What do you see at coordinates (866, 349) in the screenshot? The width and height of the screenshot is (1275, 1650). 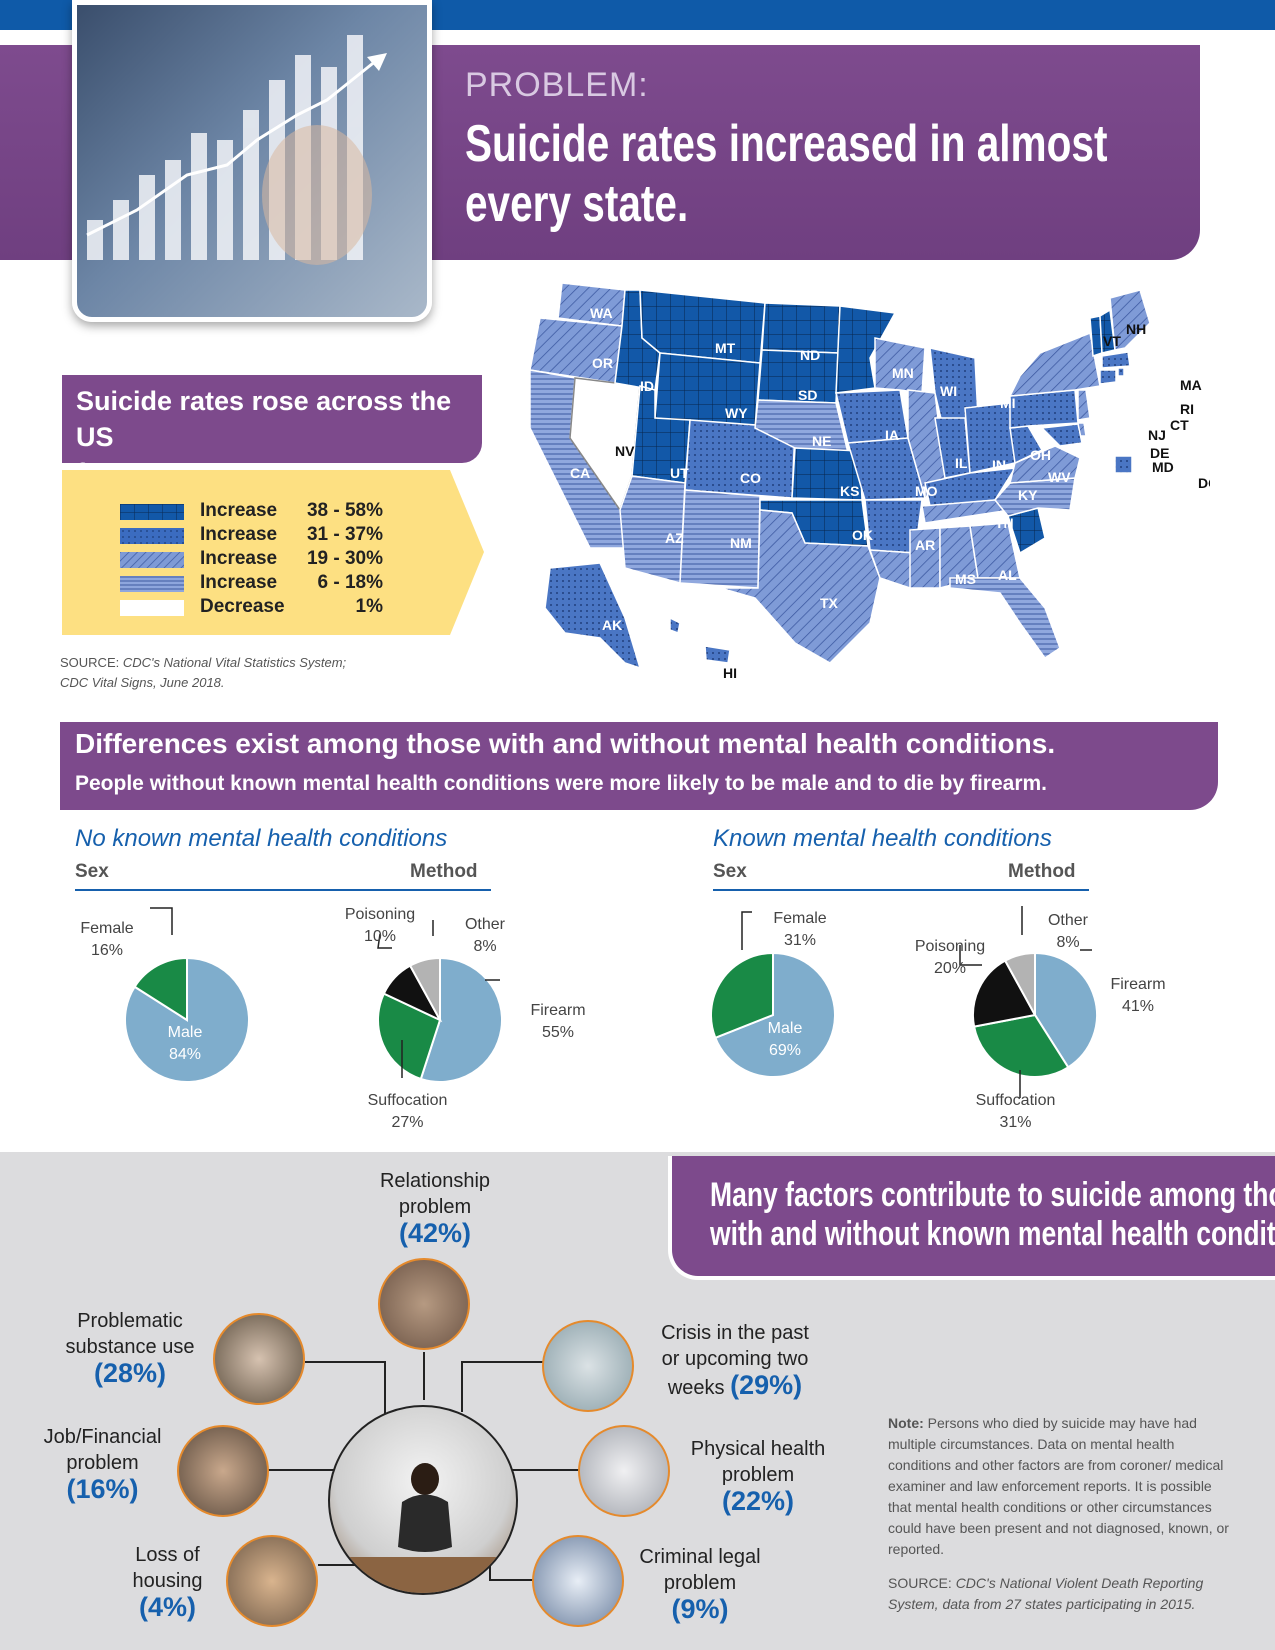 I see `state-mn` at bounding box center [866, 349].